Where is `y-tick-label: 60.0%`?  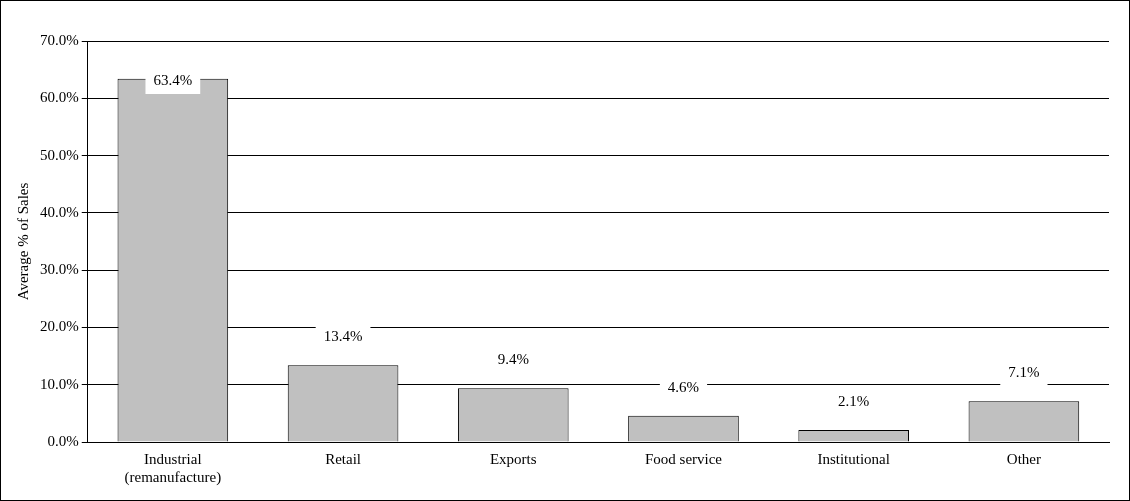
y-tick-label: 60.0% is located at coordinates (59, 97).